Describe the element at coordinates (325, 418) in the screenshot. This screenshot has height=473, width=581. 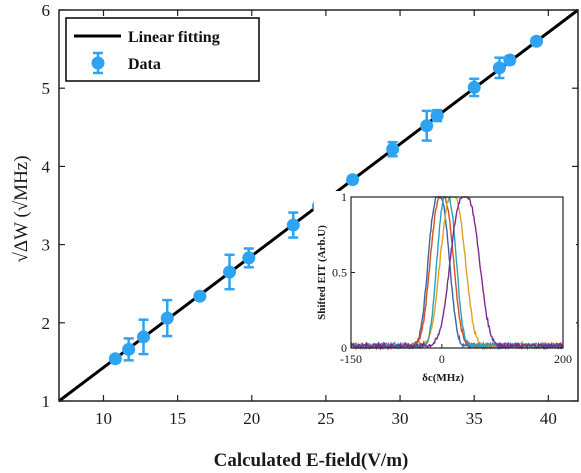
I see `x-tick-label: 25` at that location.